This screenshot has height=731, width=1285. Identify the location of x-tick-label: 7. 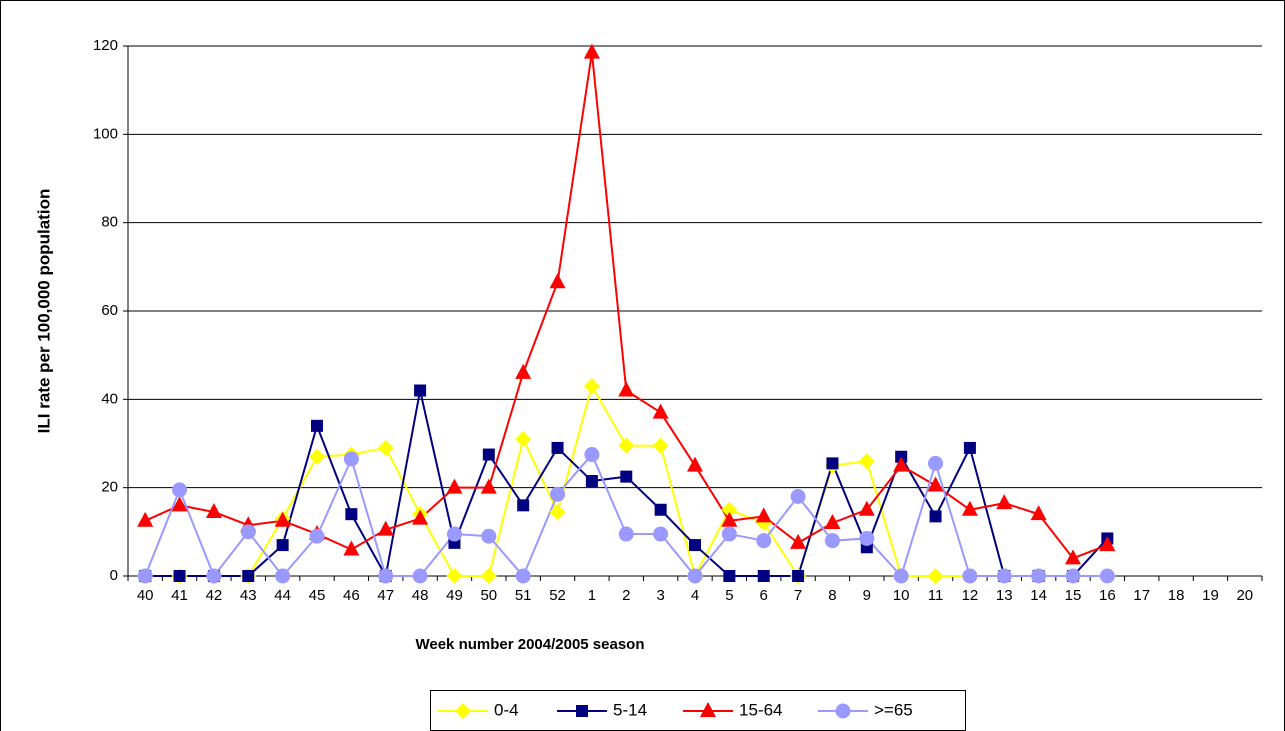
(798, 595).